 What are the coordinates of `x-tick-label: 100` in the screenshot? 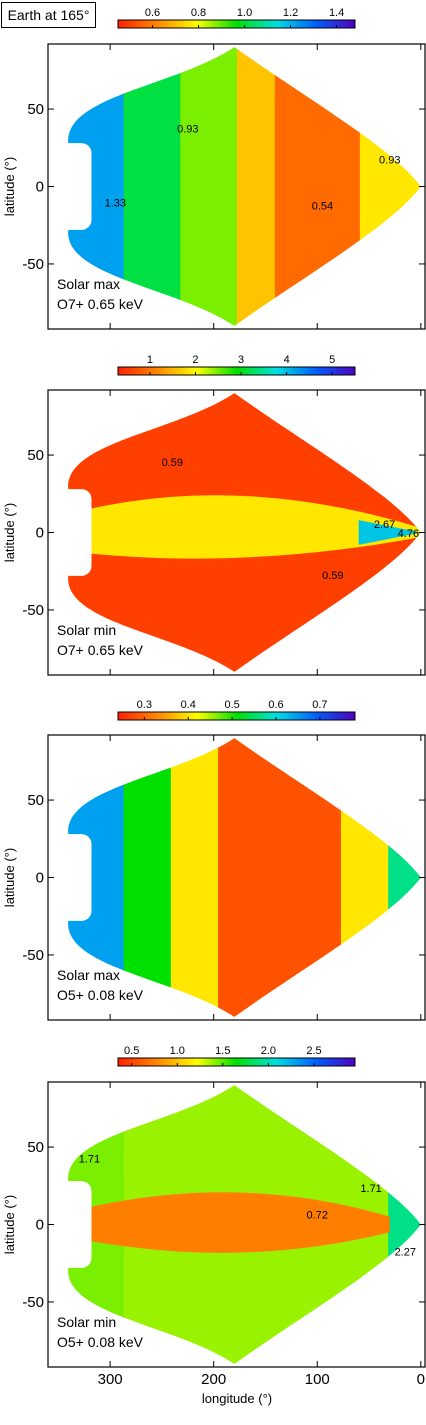 It's located at (317, 1379).